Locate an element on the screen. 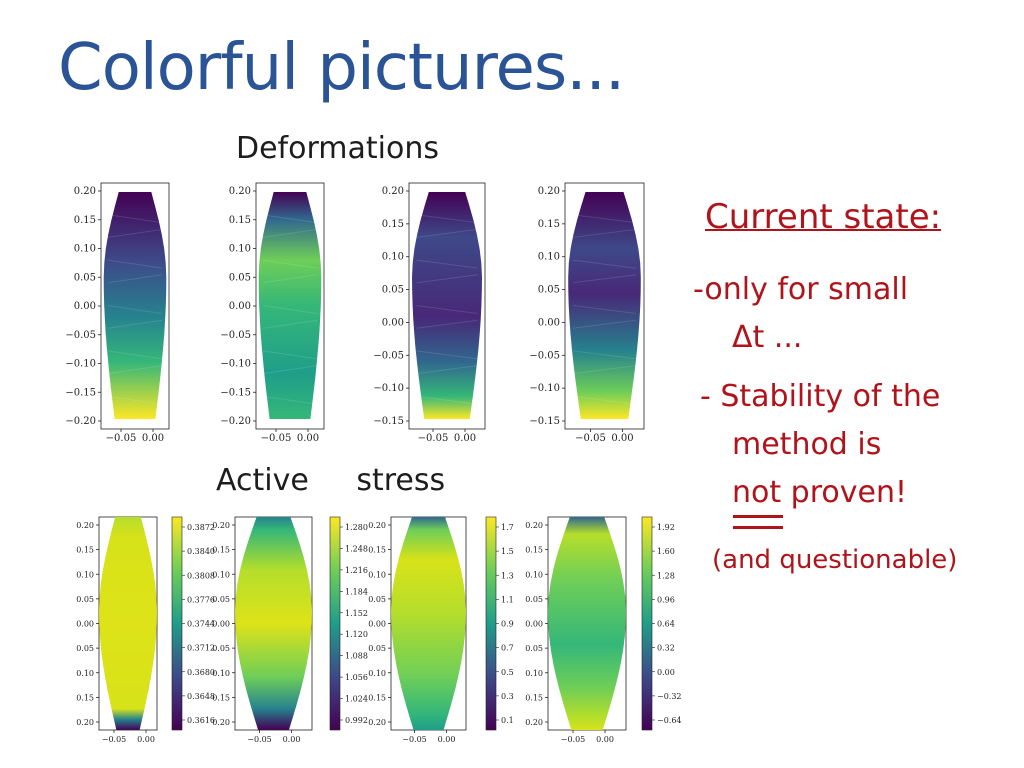 The width and height of the screenshot is (1024, 768). colorbar-label: 0.992 is located at coordinates (356, 720).